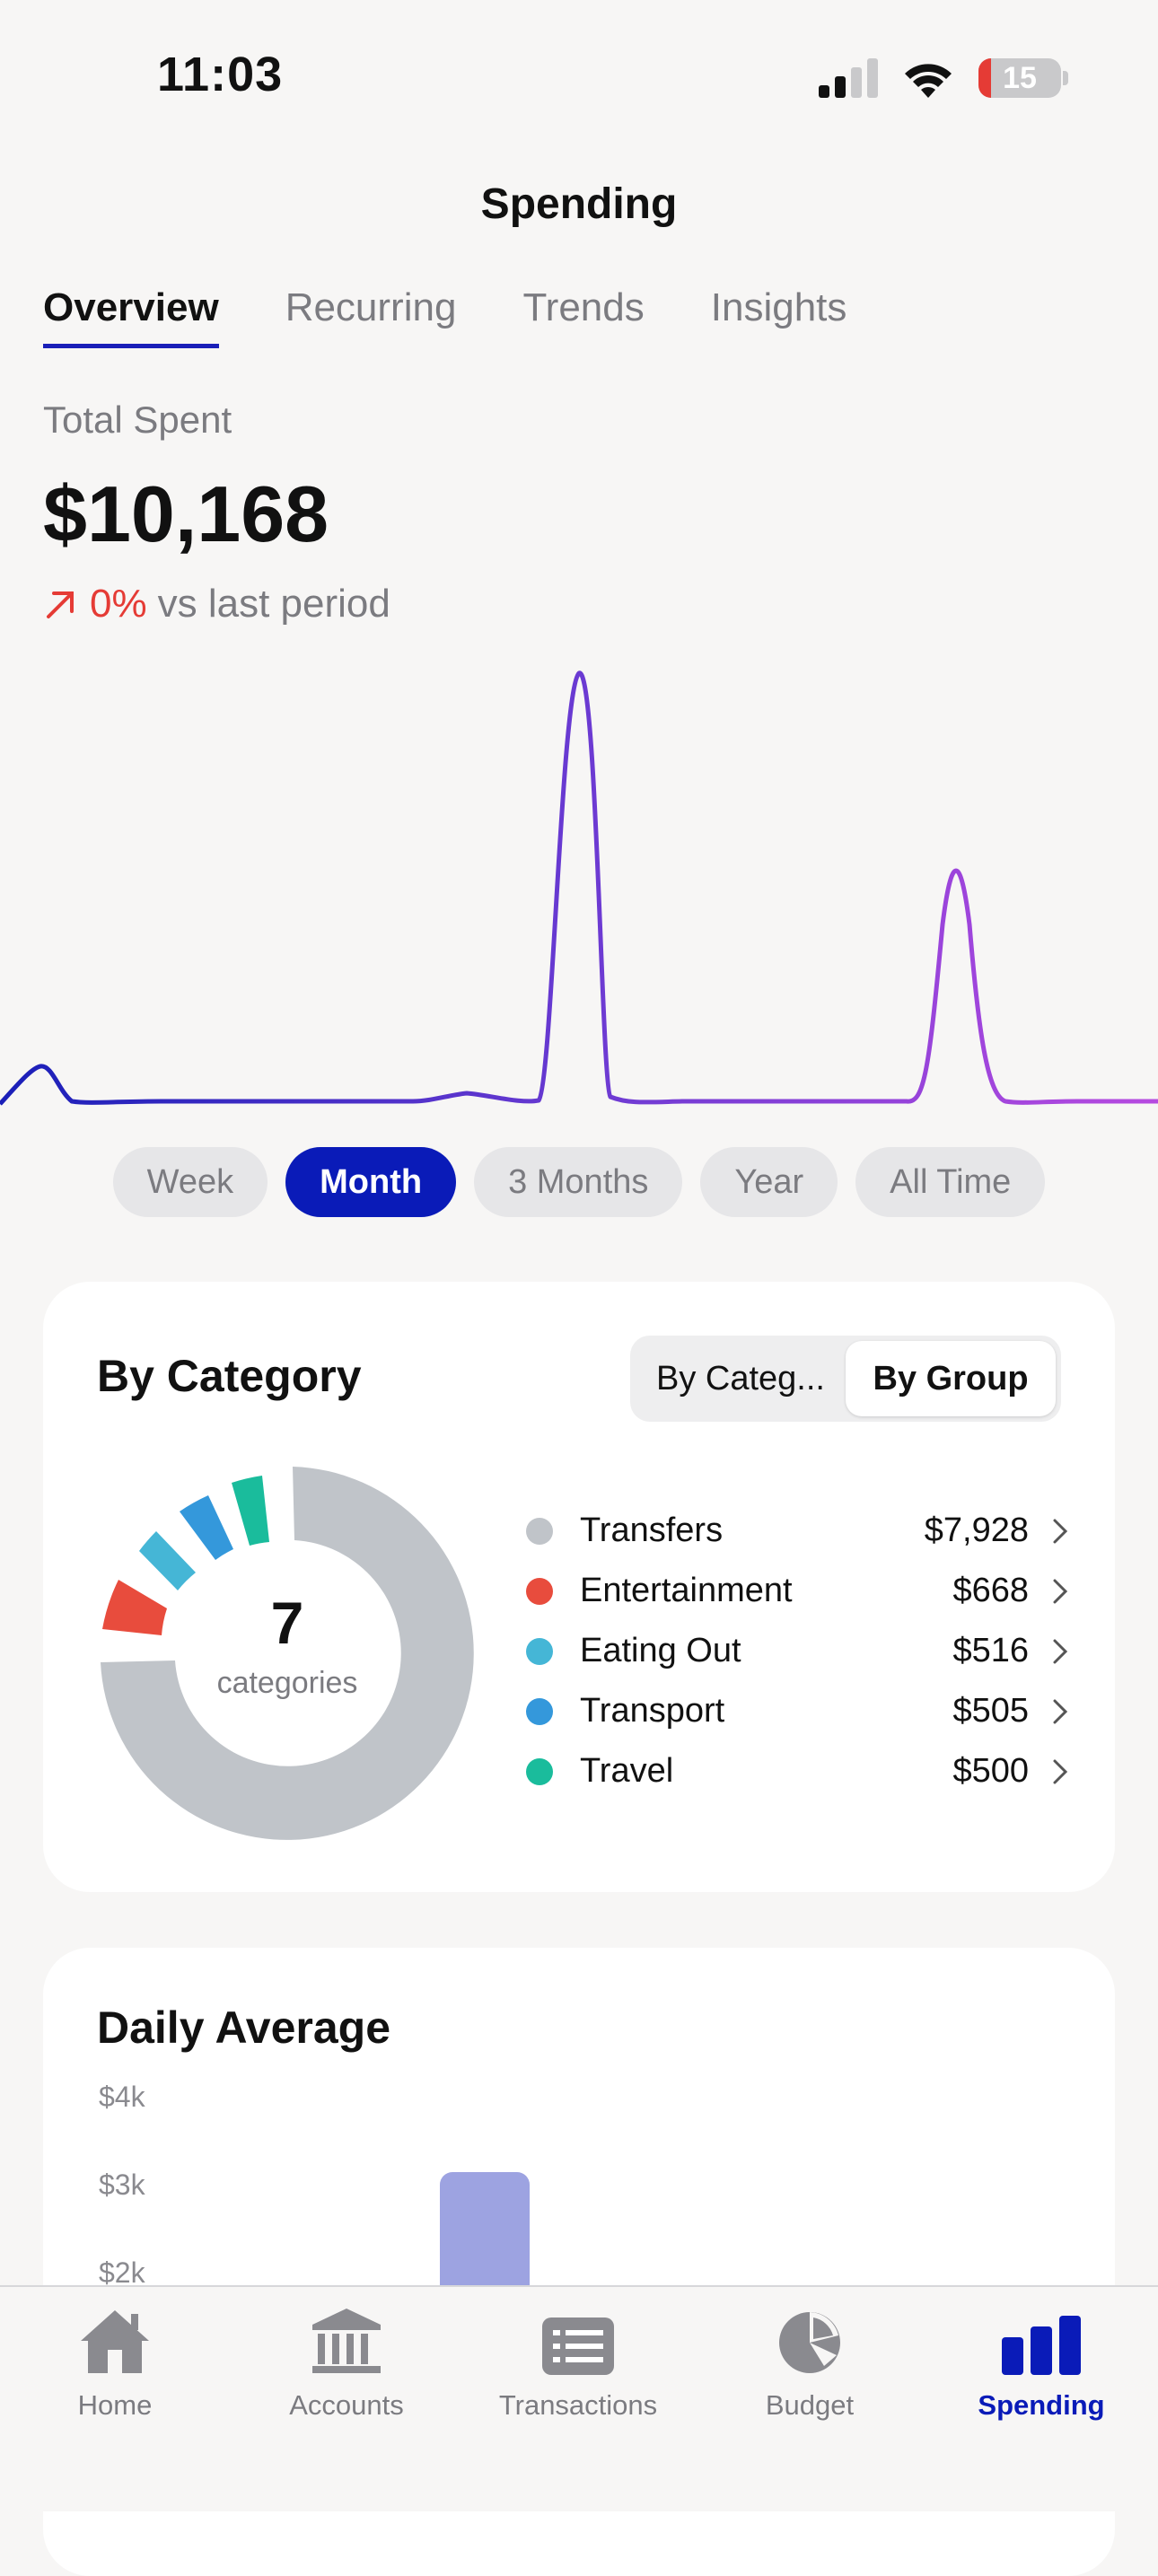 This screenshot has width=1158, height=2576. Describe the element at coordinates (229, 1376) in the screenshot. I see `by-category-title: By Category` at that location.